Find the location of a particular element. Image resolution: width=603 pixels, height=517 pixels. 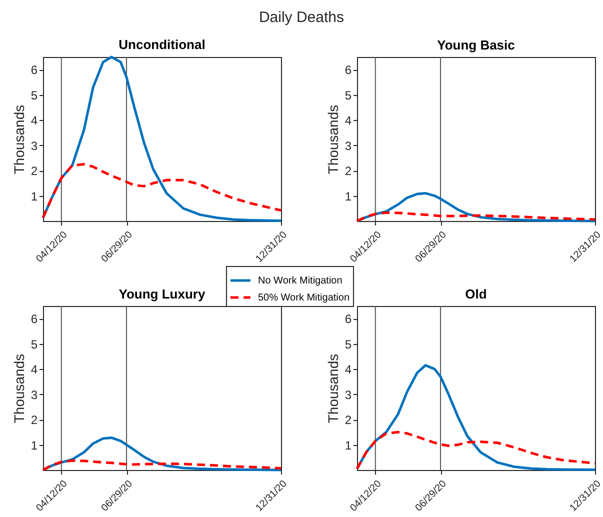

legend-label: 50% Work Mitigation is located at coordinates (304, 298).